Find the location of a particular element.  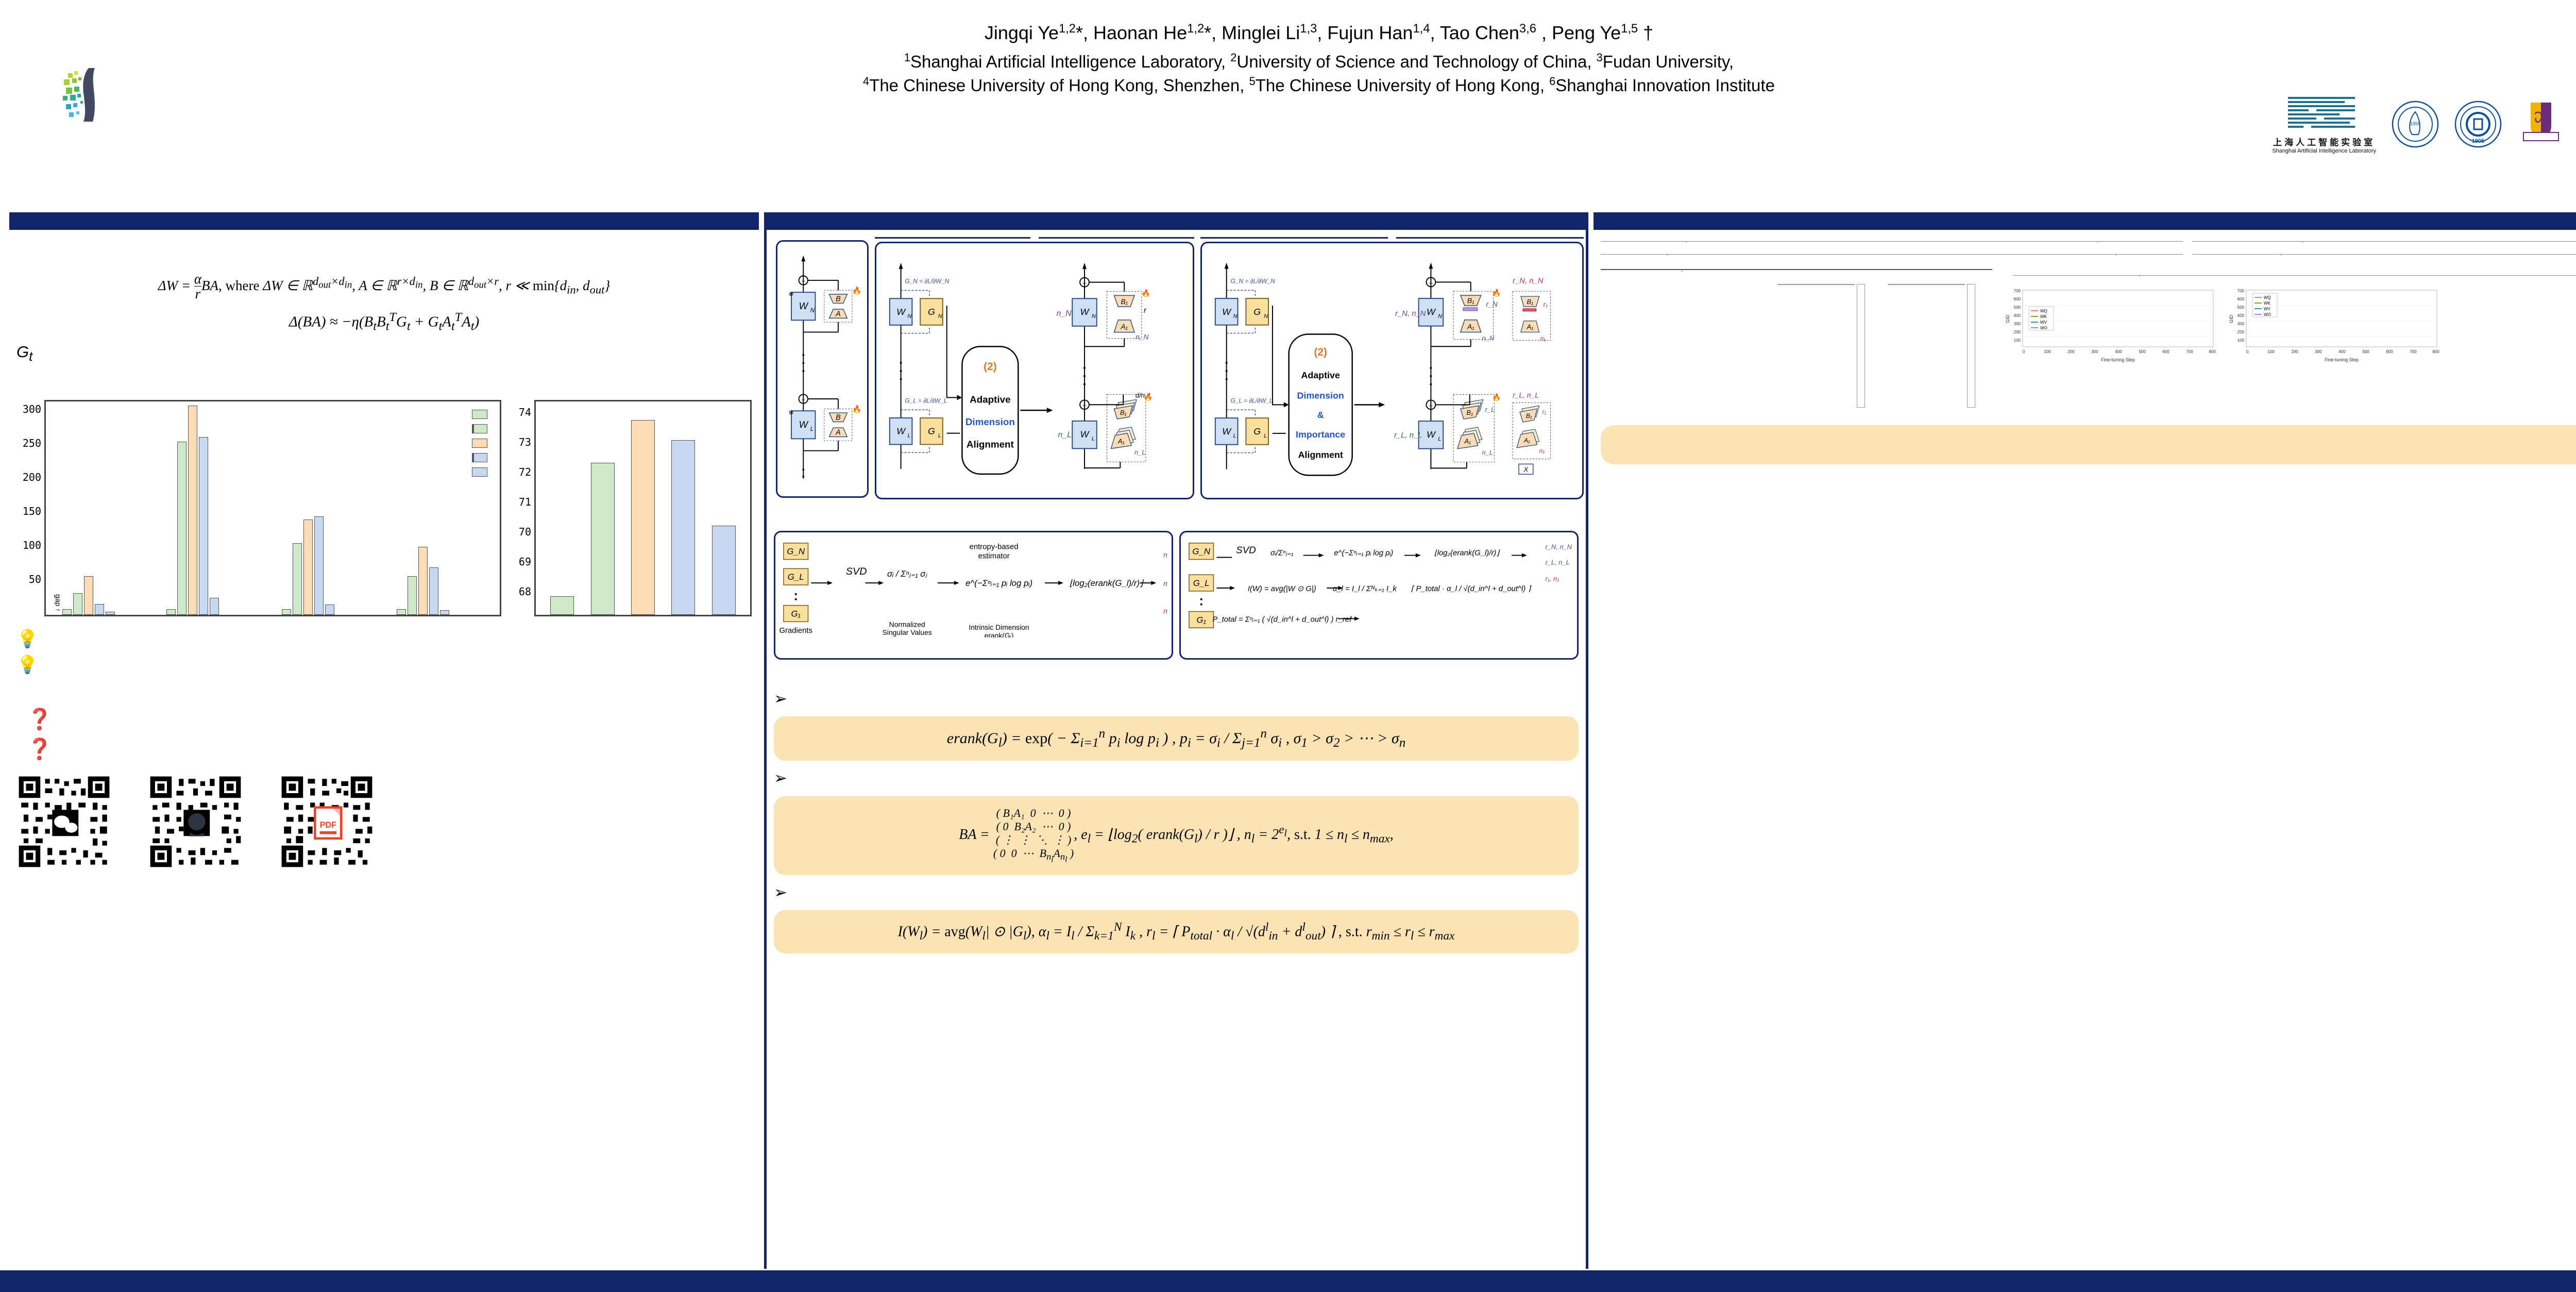

qr-paper: PDF is located at coordinates (331, 822).